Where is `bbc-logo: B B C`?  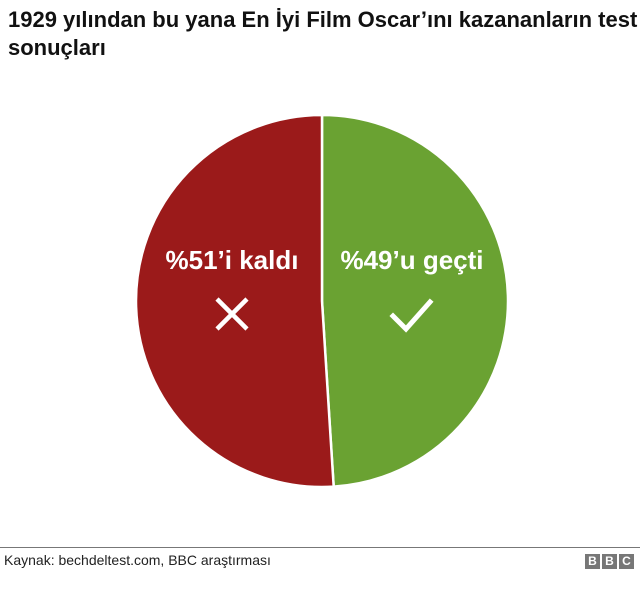
bbc-logo: B B C is located at coordinates (609, 561).